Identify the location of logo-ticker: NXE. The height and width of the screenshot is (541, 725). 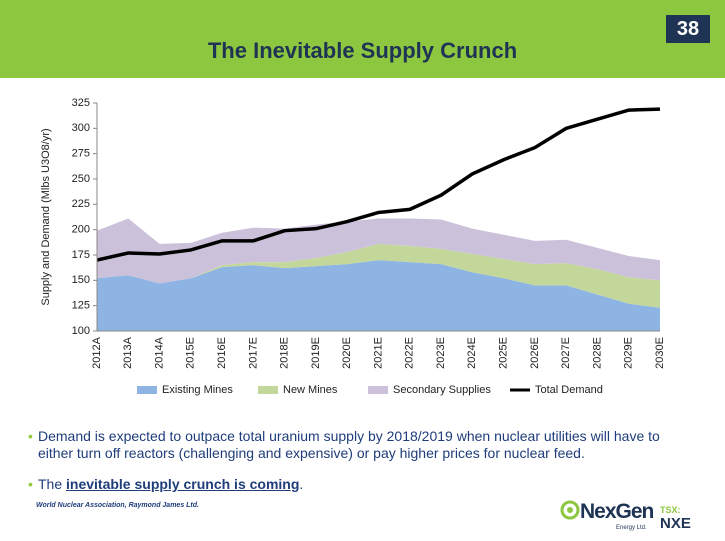
(675, 523).